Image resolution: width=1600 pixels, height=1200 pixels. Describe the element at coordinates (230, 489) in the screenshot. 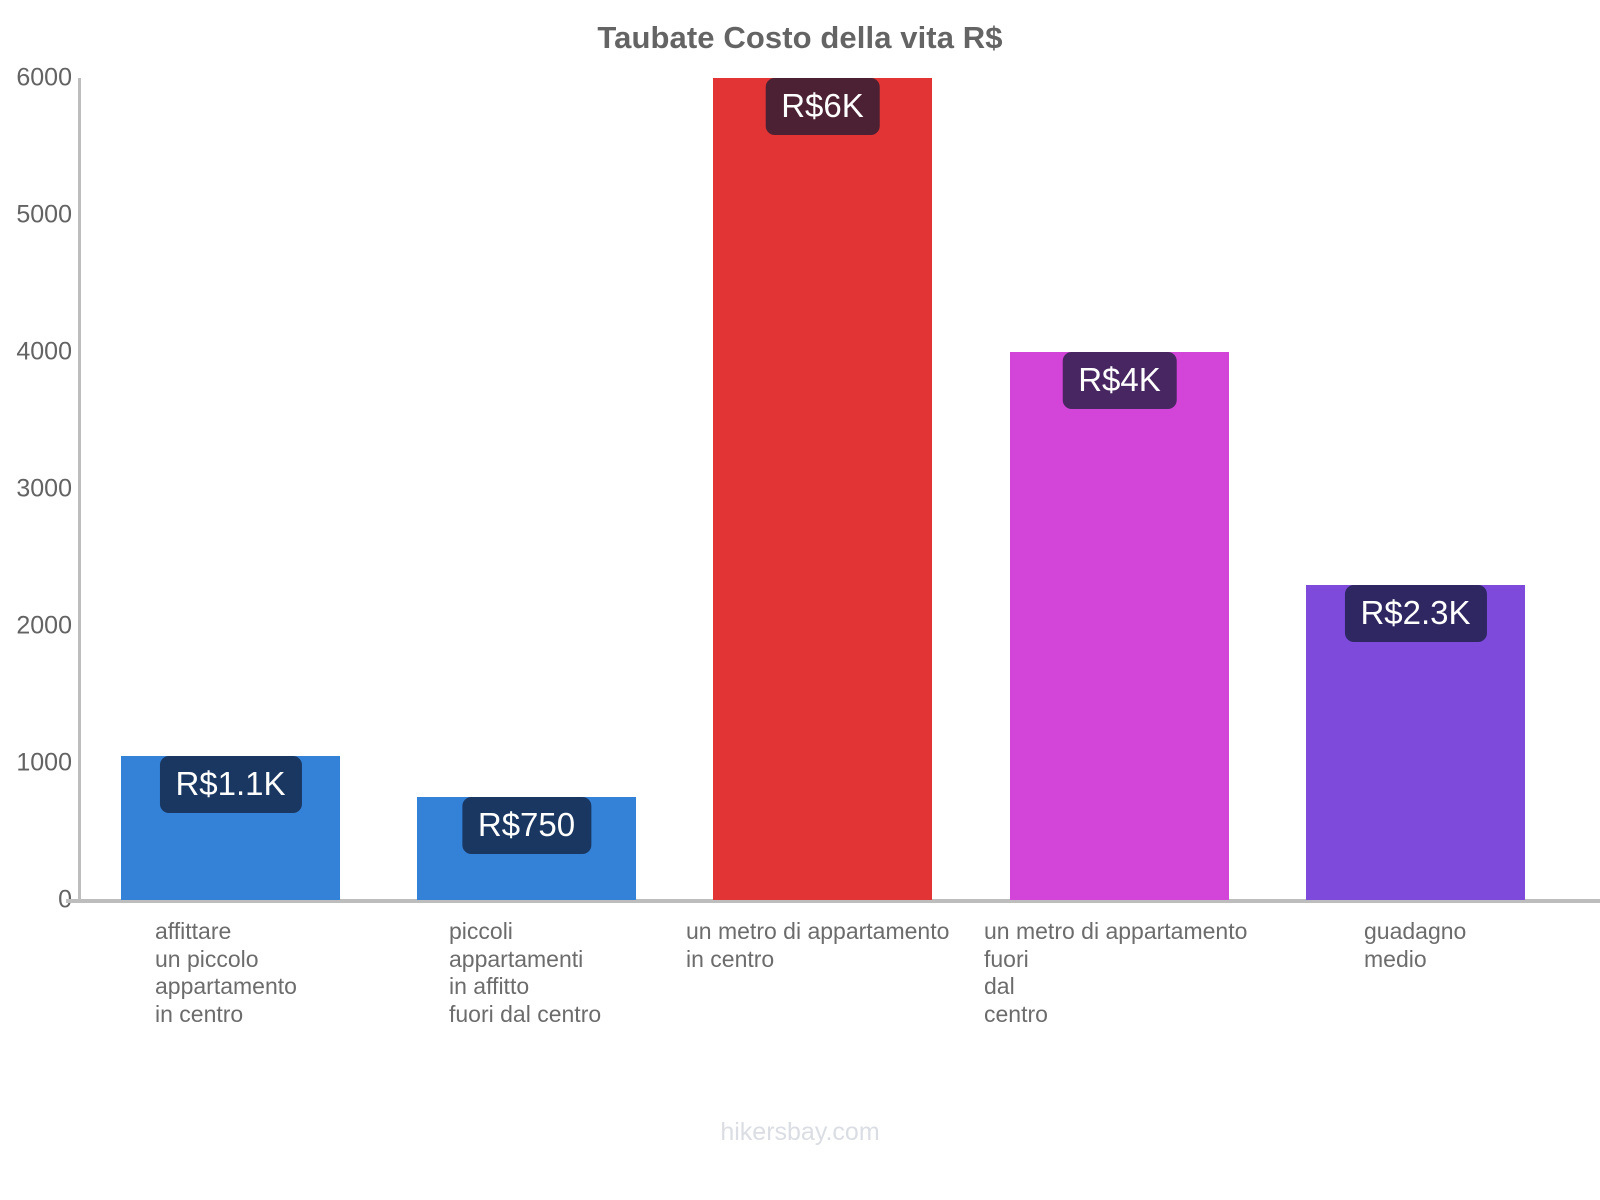

I see `bar-group: R$1.1K` at that location.